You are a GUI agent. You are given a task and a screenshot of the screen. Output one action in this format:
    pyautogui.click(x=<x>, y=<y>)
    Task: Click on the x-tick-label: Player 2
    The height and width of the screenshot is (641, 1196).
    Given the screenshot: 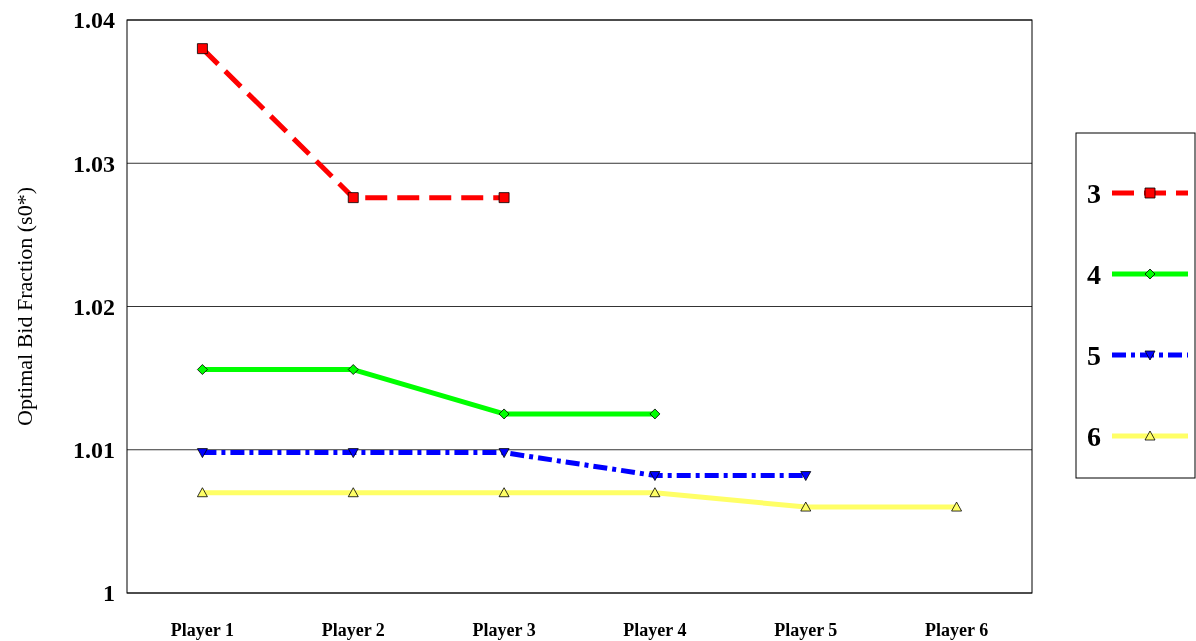 What is the action you would take?
    pyautogui.click(x=353, y=630)
    